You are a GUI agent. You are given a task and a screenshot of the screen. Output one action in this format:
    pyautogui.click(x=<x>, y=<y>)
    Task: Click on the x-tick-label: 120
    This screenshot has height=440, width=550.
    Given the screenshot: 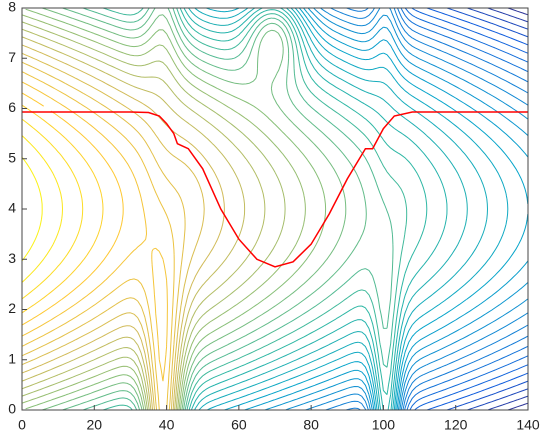 What is the action you would take?
    pyautogui.click(x=456, y=425)
    